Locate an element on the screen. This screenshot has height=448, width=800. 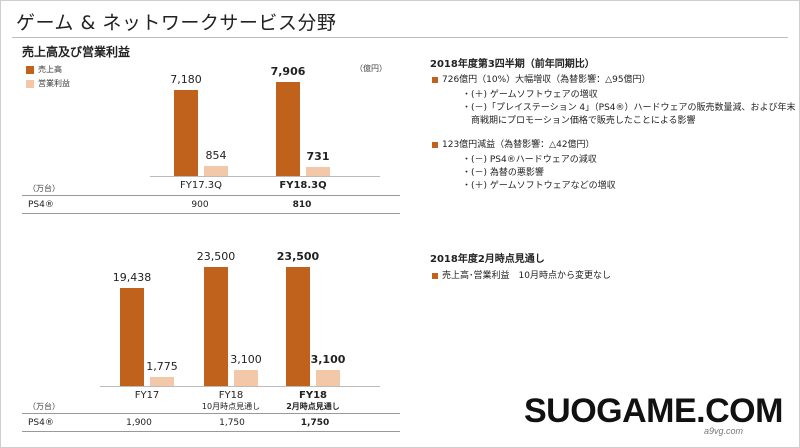
q3-sales-note: 商戦期にプロモーション価格で販売したことによる影響 is located at coordinates (579, 121).